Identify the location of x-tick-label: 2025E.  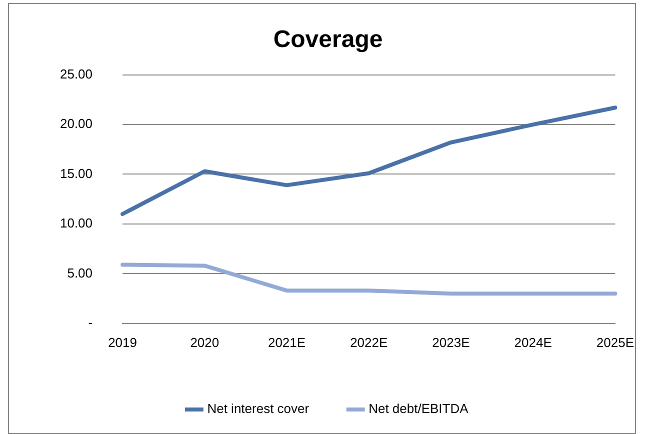
(615, 342).